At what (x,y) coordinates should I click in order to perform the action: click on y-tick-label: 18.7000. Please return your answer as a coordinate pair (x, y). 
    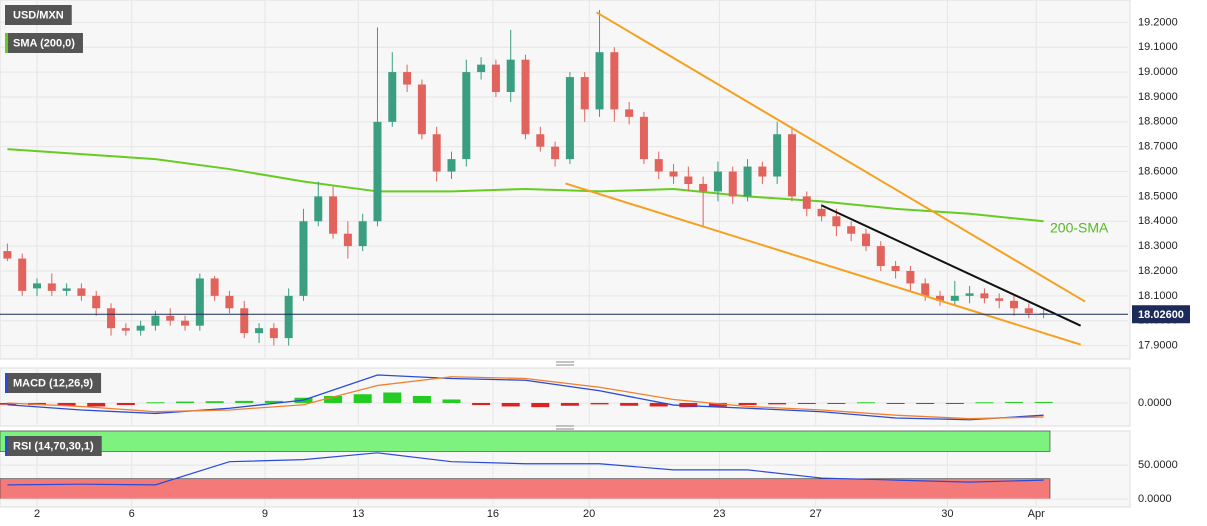
    Looking at the image, I should click on (1158, 147).